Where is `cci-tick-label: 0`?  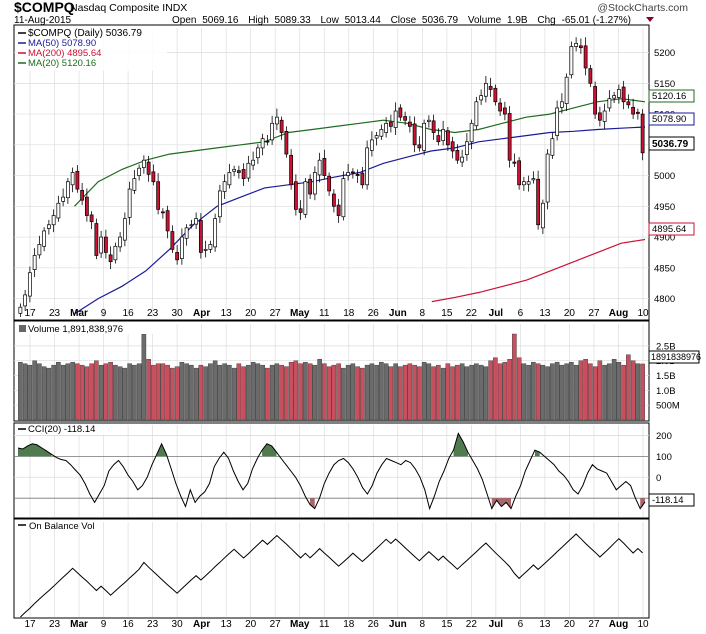 cci-tick-label: 0 is located at coordinates (658, 478).